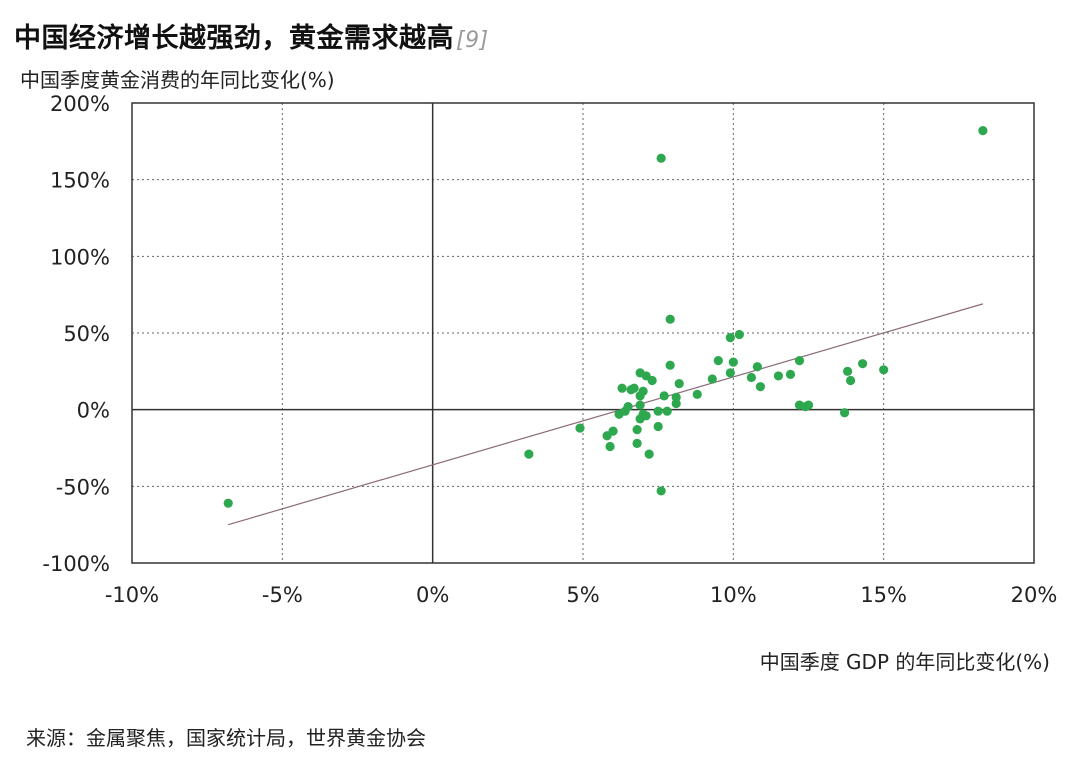  Describe the element at coordinates (80, 257) in the screenshot. I see `y-tick-label: 100%` at that location.